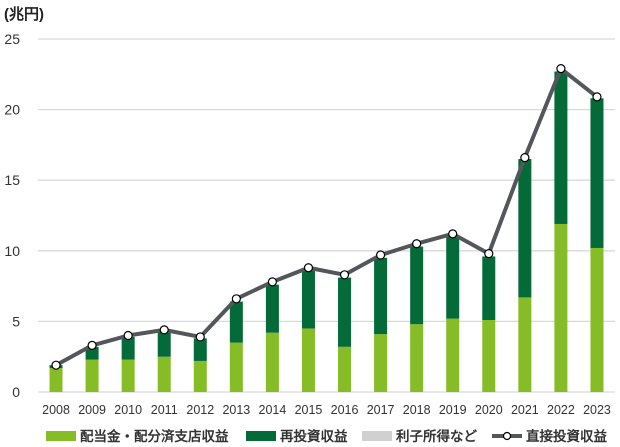  Describe the element at coordinates (489, 410) in the screenshot. I see `x-tick-label: 2020` at that location.